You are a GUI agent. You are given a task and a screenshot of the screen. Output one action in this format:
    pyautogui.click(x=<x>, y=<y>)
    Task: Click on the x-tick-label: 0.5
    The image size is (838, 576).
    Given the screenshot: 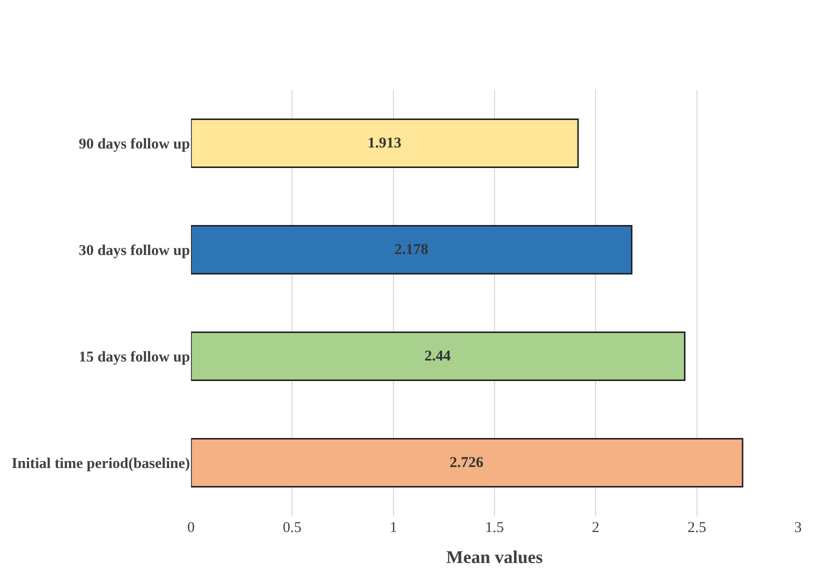 What is the action you would take?
    pyautogui.click(x=292, y=528)
    